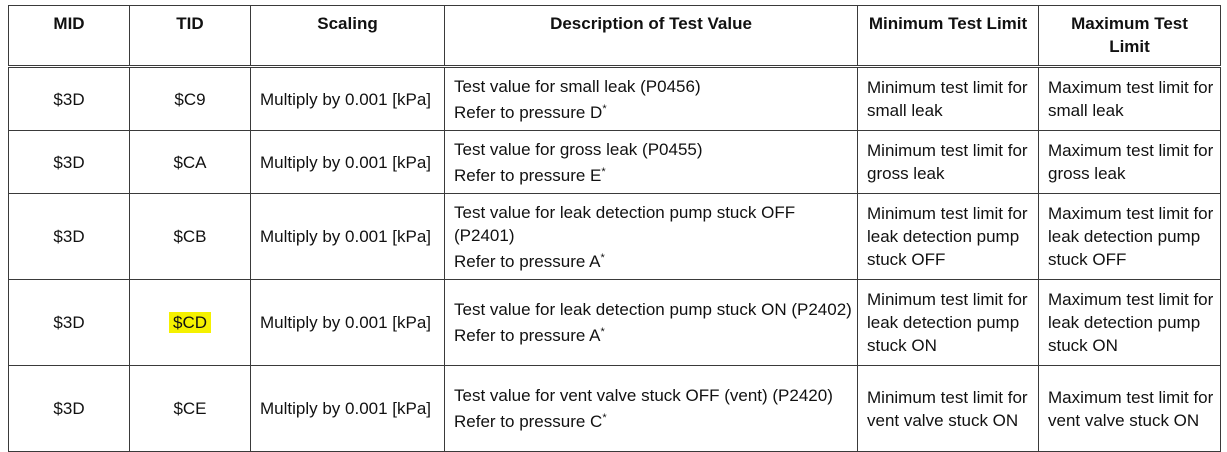  Describe the element at coordinates (948, 162) in the screenshot. I see `min-limit-cell: Minimum test limit for gross leak` at that location.